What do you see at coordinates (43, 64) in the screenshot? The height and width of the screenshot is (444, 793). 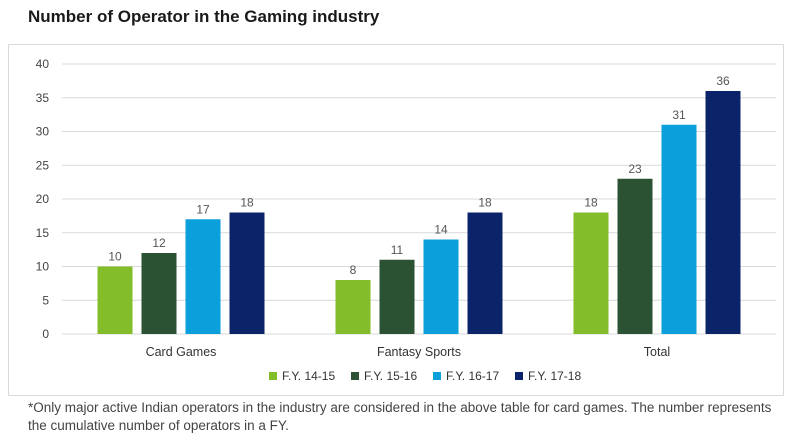 I see `y-tick-label: 40` at bounding box center [43, 64].